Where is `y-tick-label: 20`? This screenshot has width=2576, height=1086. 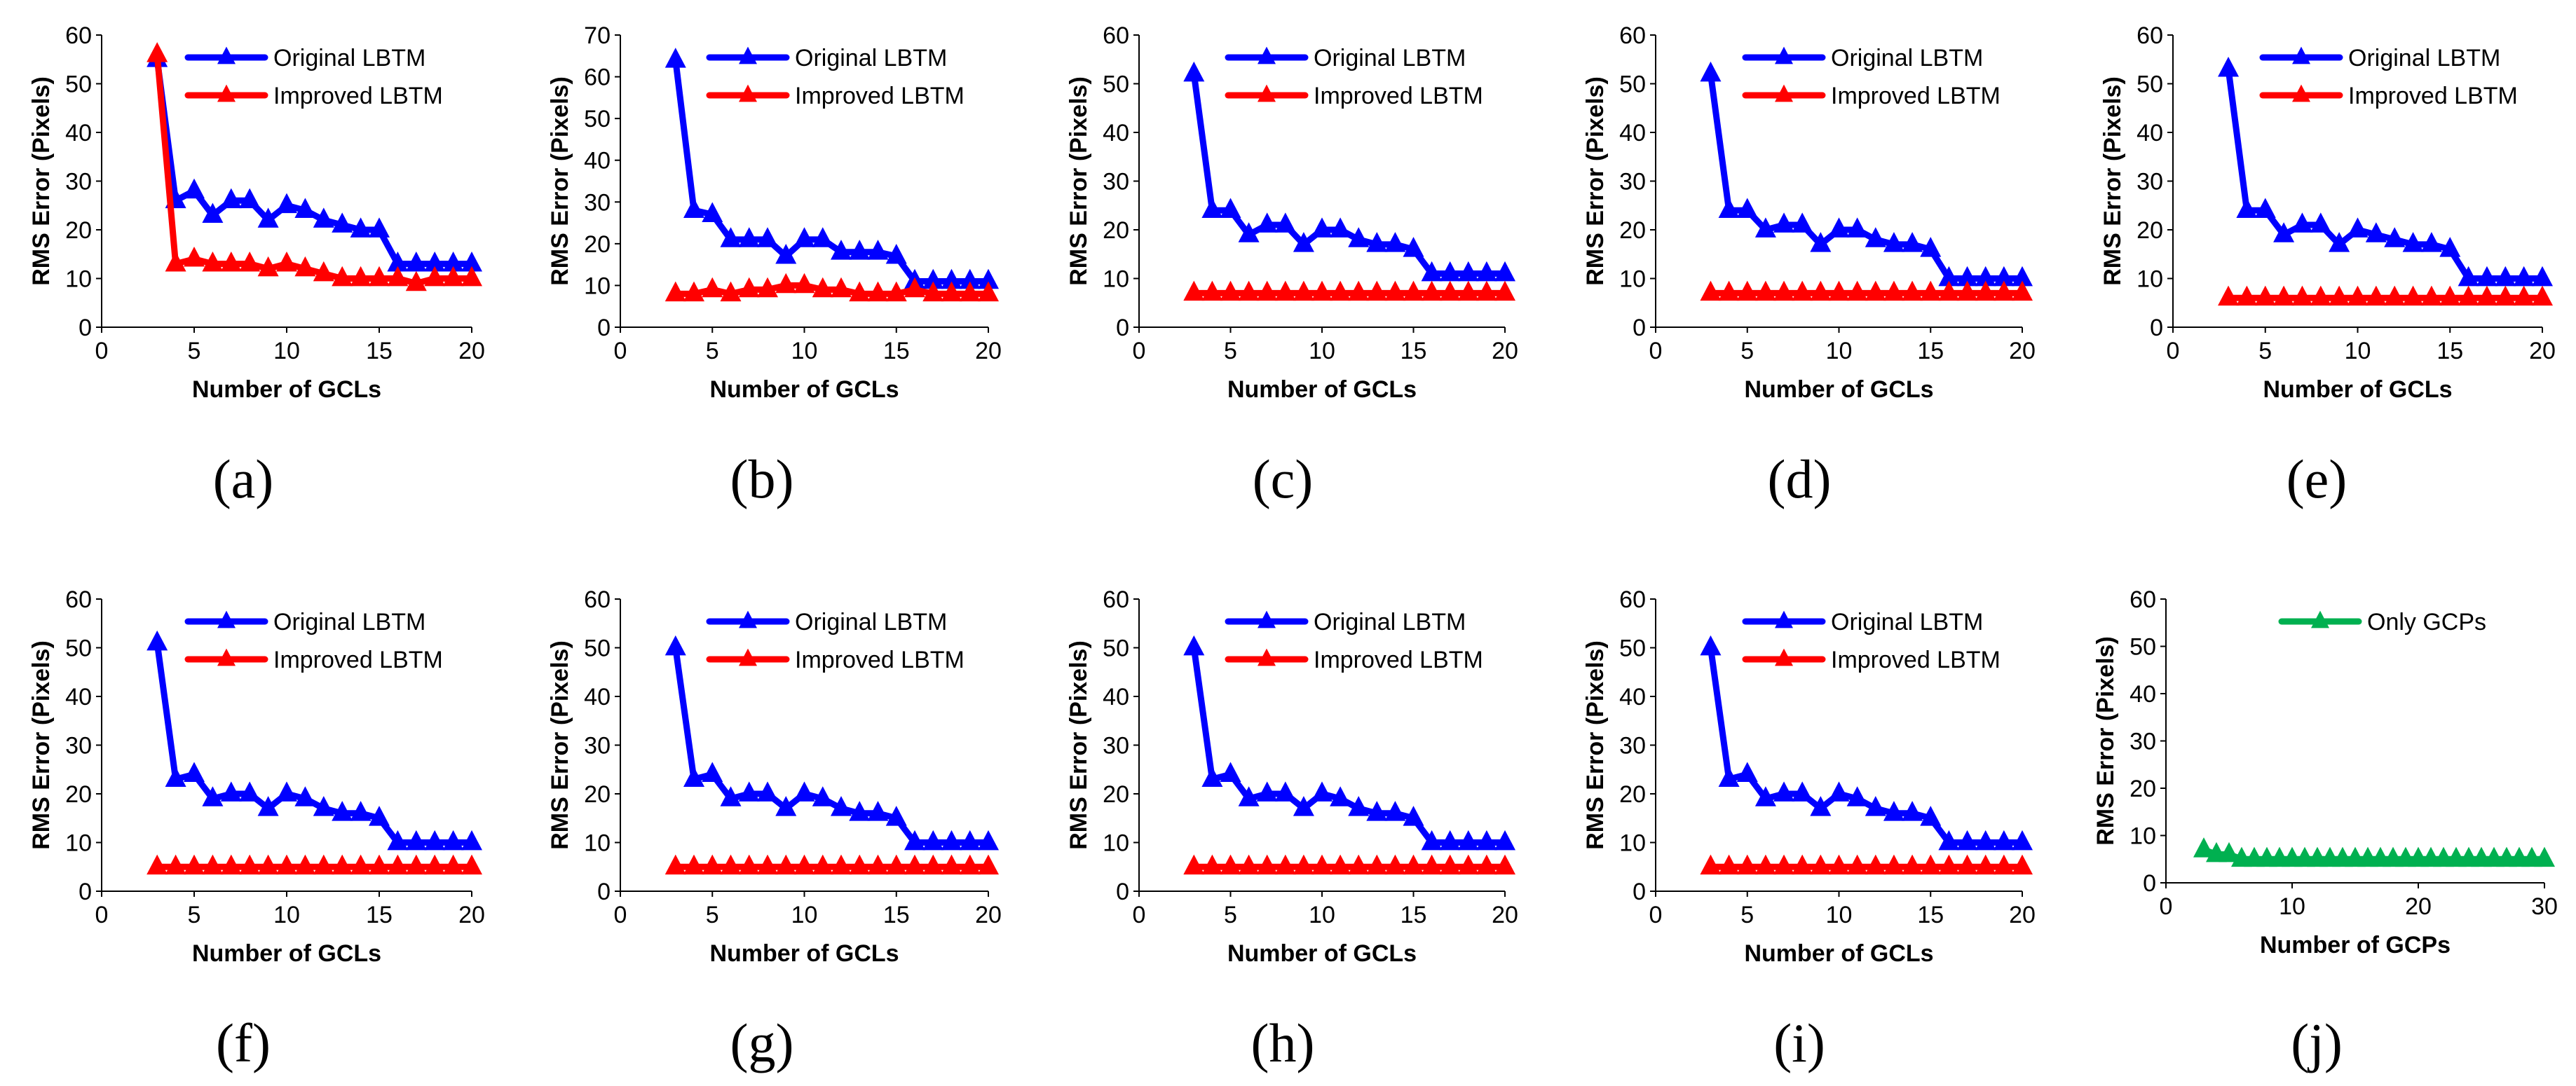
y-tick-label: 20 is located at coordinates (1116, 230).